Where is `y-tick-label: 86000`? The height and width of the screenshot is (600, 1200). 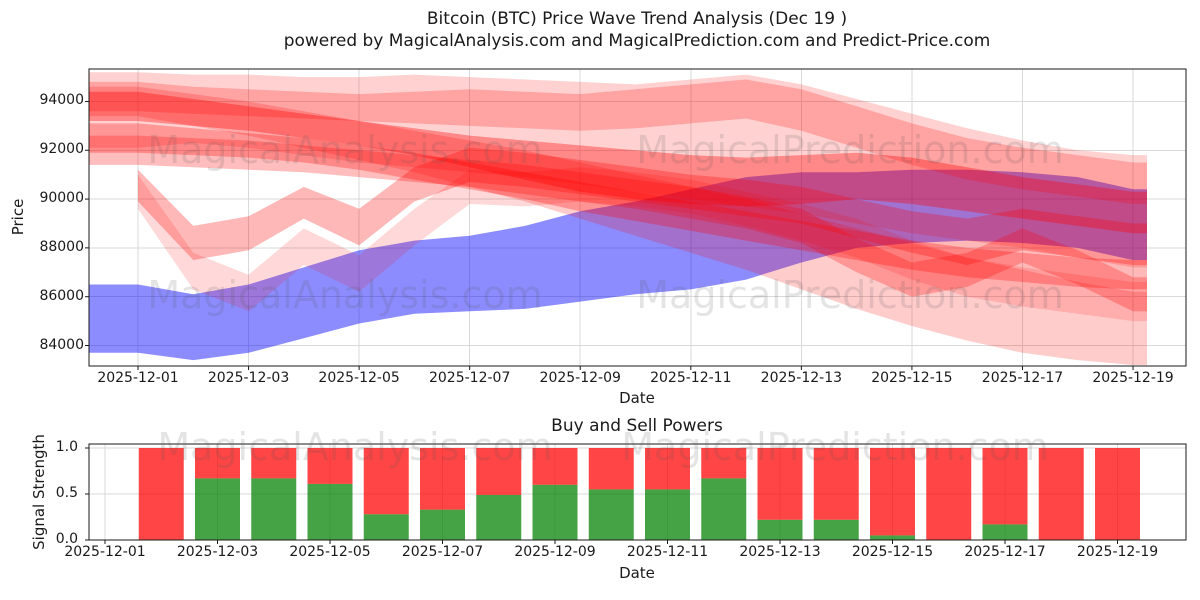
y-tick-label: 86000 is located at coordinates (61, 295).